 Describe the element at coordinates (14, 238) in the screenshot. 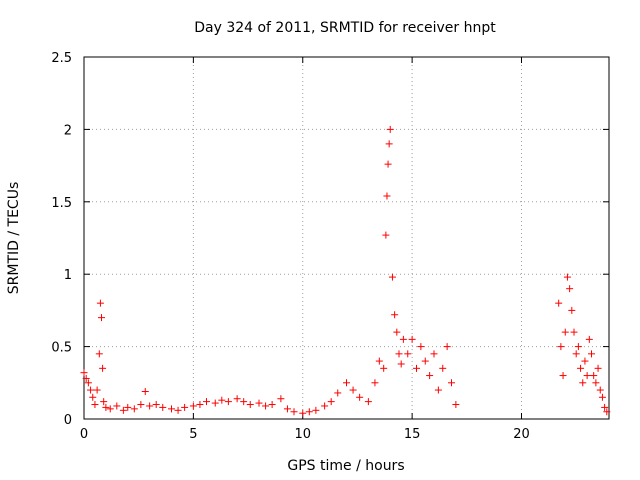

I see `y-axis-label: SRMTID / TECUs` at that location.